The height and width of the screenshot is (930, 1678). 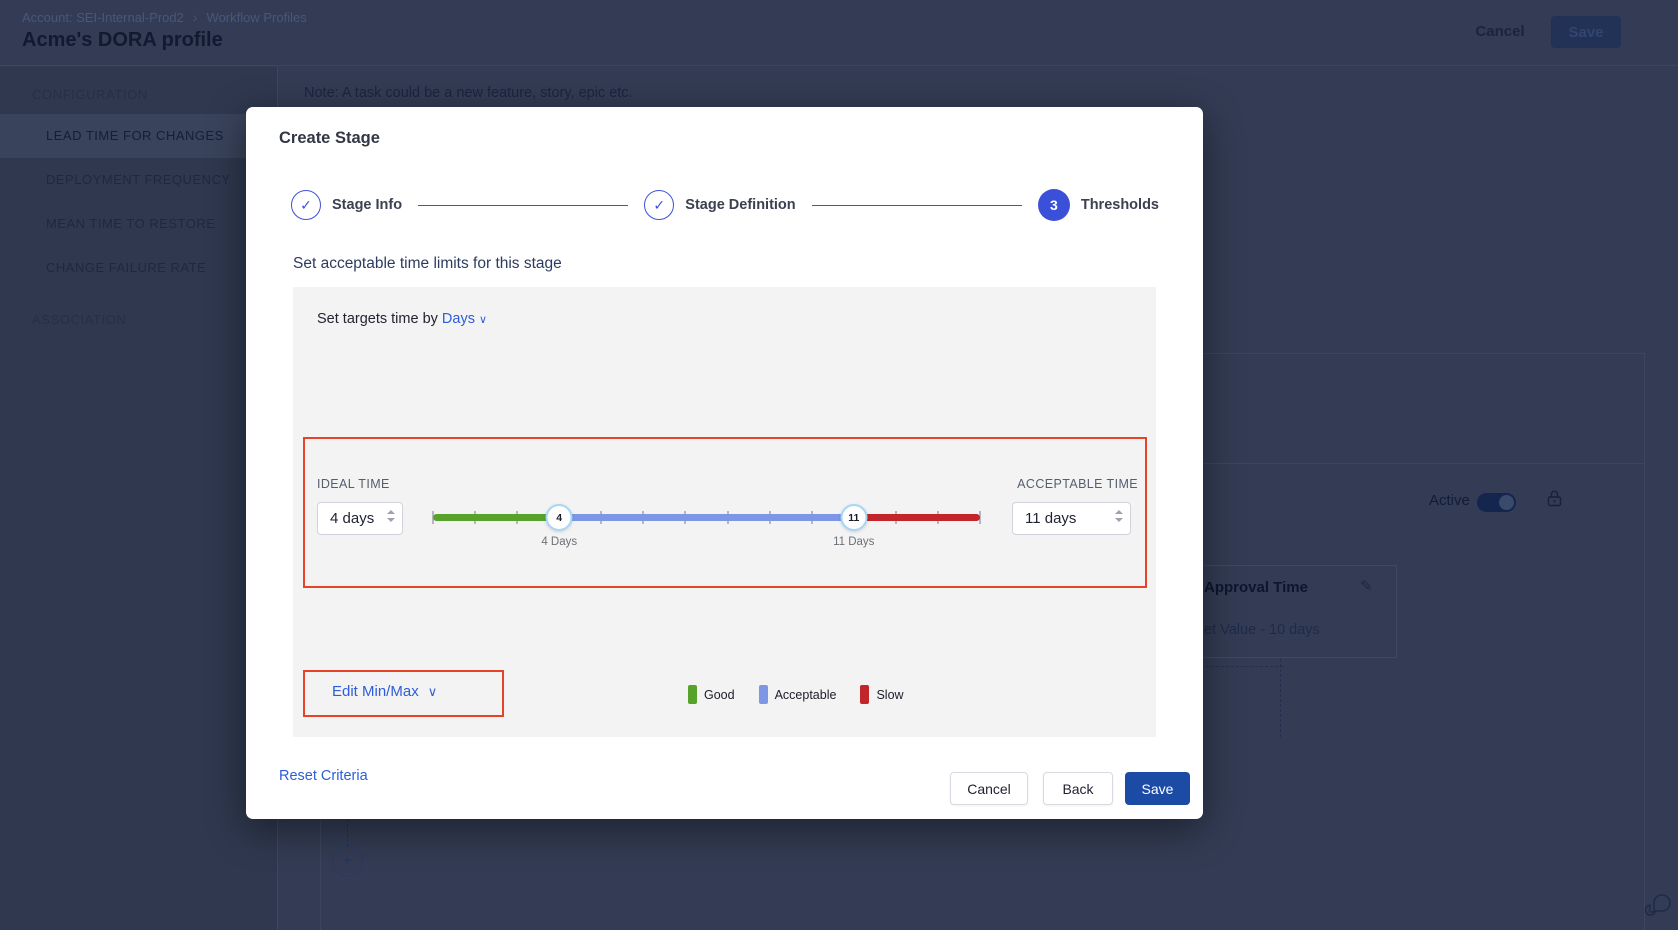 I want to click on active-toggle, so click(x=1496, y=502).